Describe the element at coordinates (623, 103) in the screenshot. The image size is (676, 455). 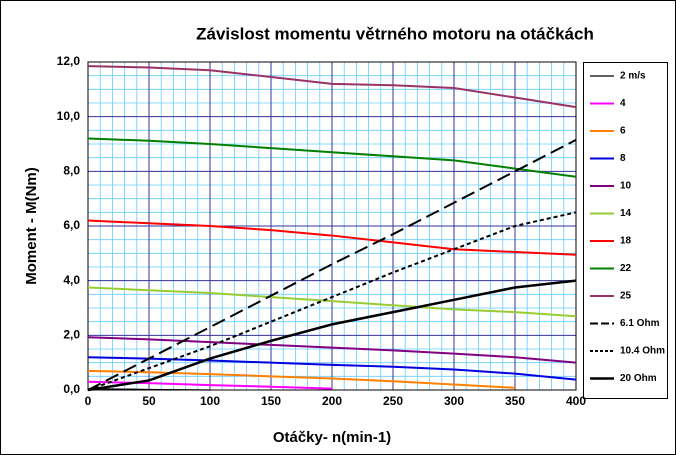
I see `legend-label: 4` at that location.